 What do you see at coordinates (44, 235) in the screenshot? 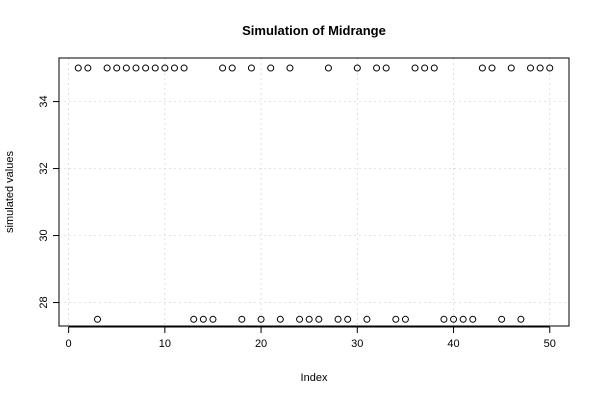
I see `y-tick-label: 30` at bounding box center [44, 235].